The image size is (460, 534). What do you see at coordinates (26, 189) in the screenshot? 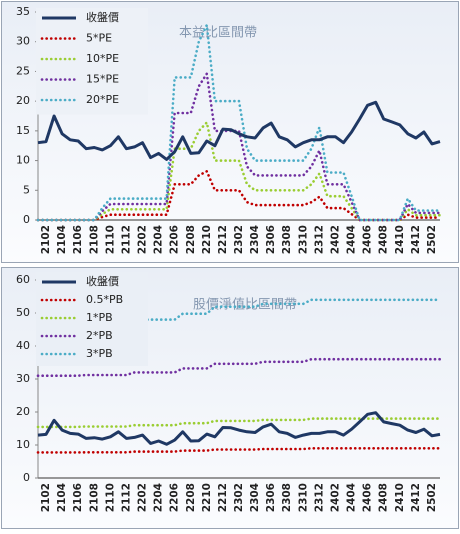
I see `y-tick-label: 5` at bounding box center [26, 189].